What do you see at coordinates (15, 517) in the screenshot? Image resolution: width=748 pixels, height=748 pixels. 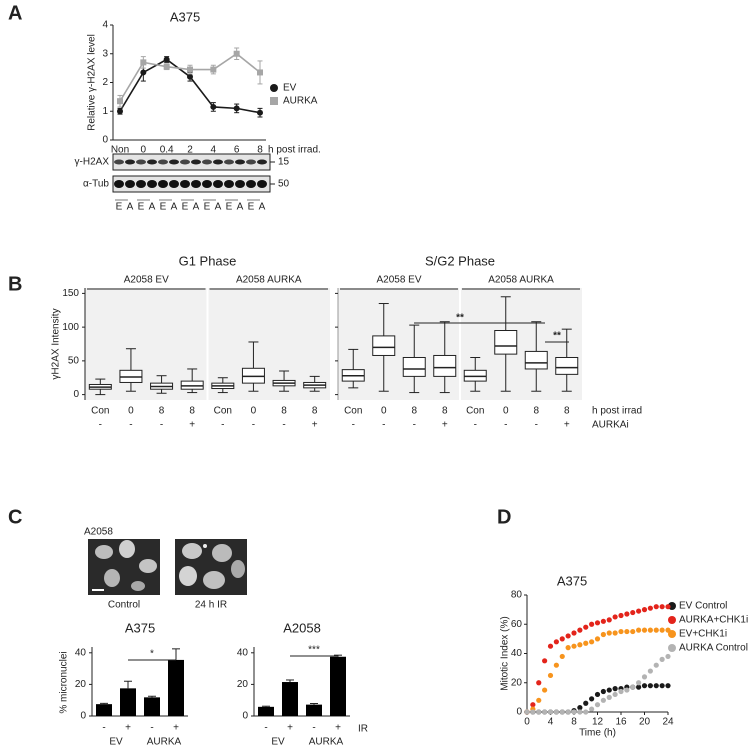 I see `panel-letter: C` at bounding box center [15, 517].